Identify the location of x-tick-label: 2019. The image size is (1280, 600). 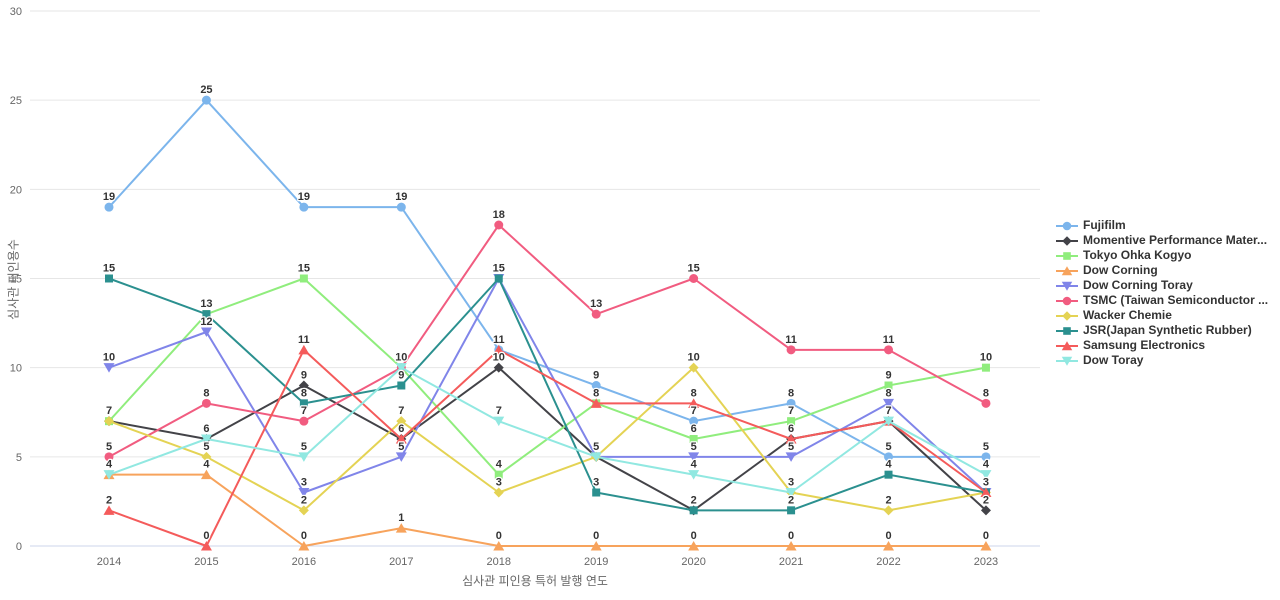
(596, 562).